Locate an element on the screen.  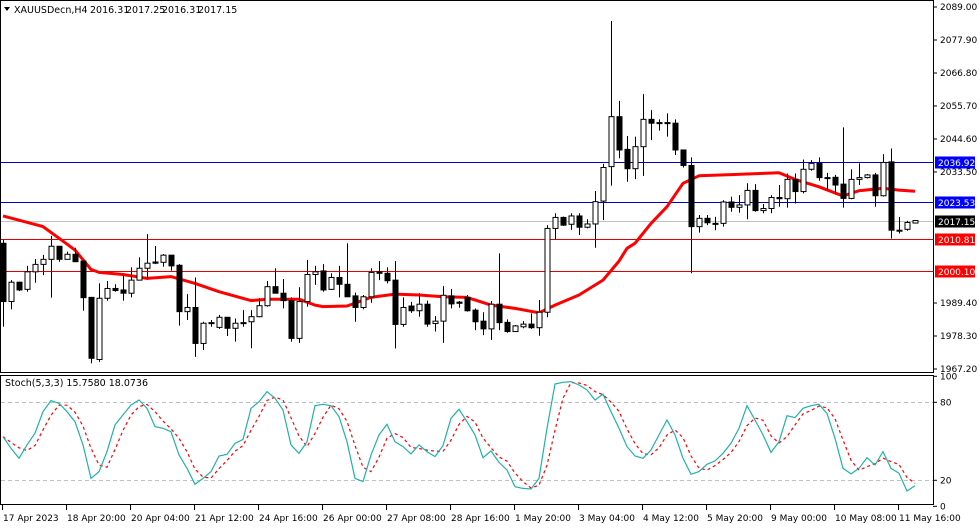
collapse-triangle-icon is located at coordinates (7, 9).